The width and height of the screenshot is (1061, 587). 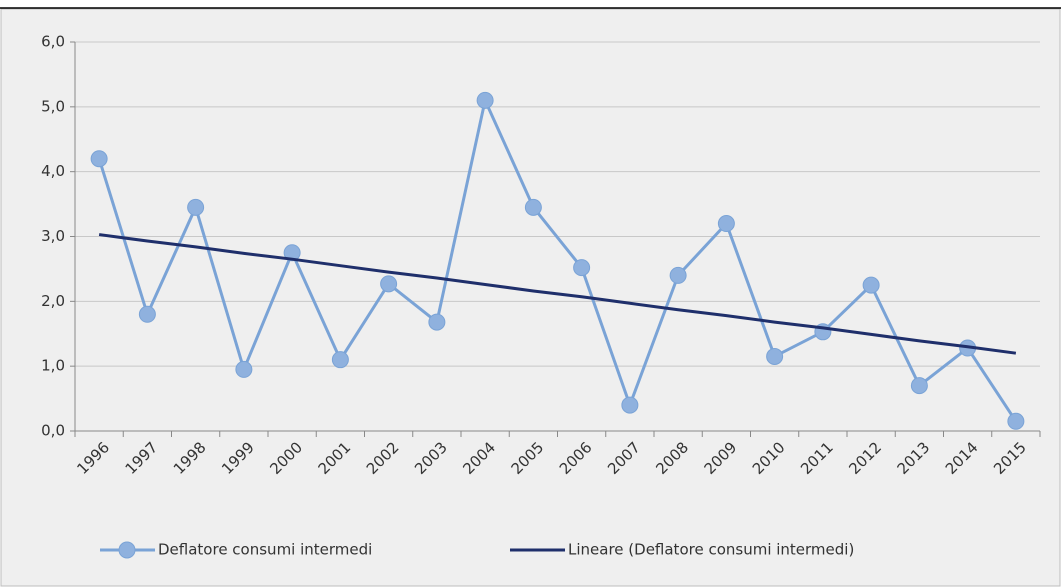 I want to click on y-tick-label: 3,0, so click(x=53, y=236).